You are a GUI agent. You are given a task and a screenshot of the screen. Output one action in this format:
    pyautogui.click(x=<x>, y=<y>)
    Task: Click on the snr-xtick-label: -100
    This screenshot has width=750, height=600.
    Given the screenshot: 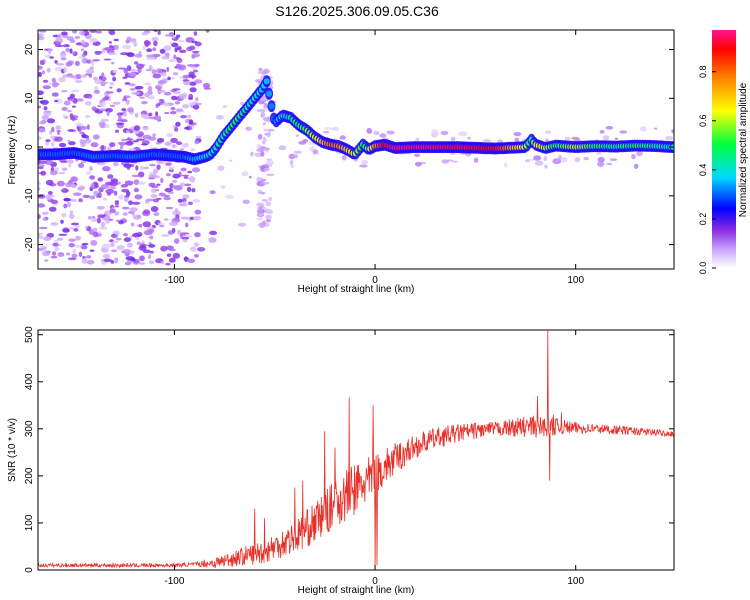 What is the action you would take?
    pyautogui.click(x=174, y=581)
    